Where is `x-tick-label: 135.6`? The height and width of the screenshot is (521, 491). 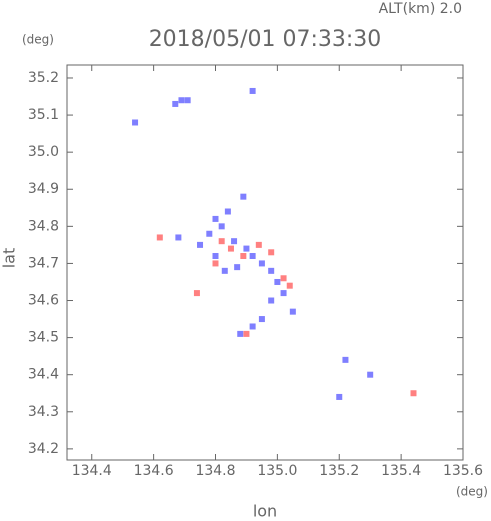
x-tick-label: 135.6 is located at coordinates (463, 471).